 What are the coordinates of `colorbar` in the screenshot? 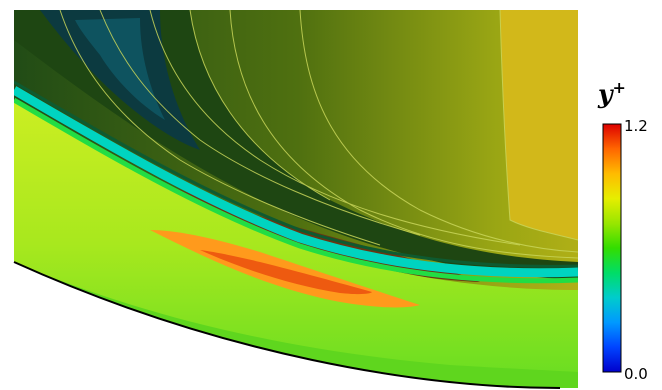 It's located at (612, 248).